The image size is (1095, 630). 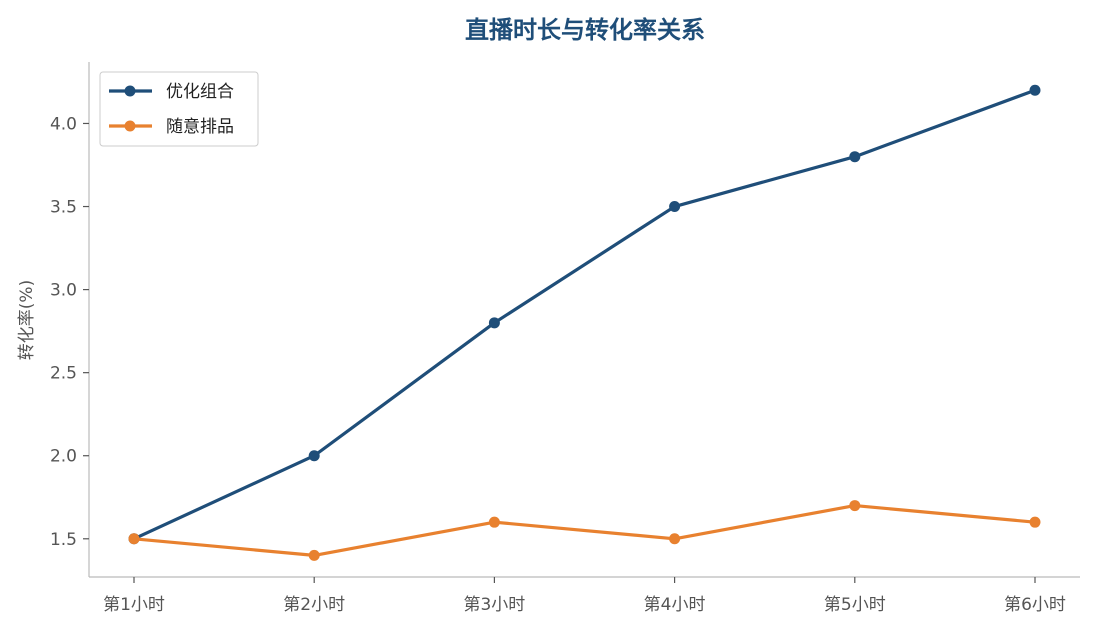 What do you see at coordinates (200, 127) in the screenshot?
I see `legend-label: 随意排品` at bounding box center [200, 127].